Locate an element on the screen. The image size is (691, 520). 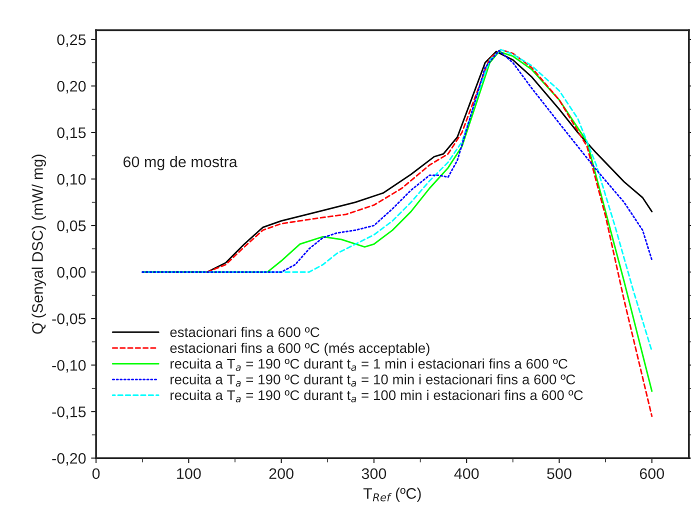
legend-label: estacionari fins a 600 ºC is located at coordinates (245, 332).